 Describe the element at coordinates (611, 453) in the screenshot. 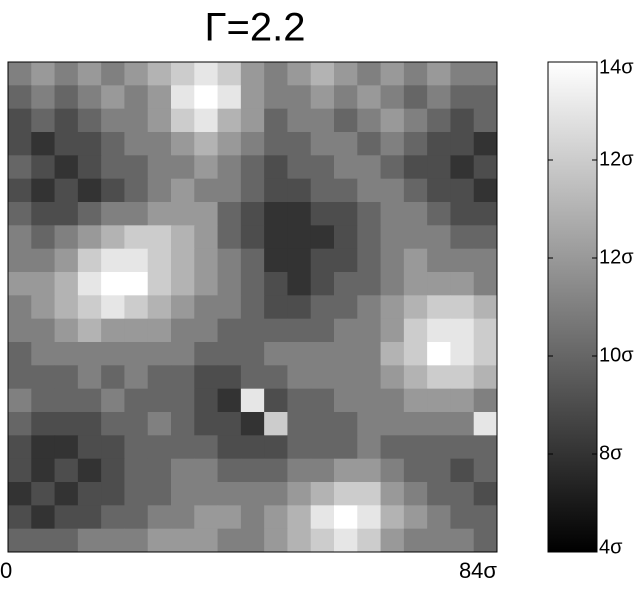

I see `colorbar-tick-label: 8σ` at that location.